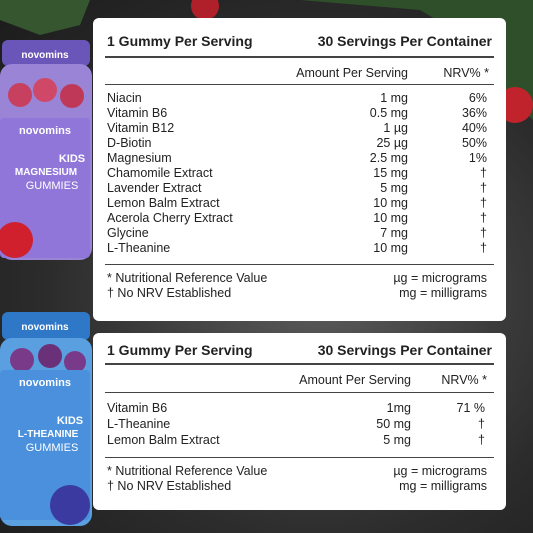 Image resolution: width=533 pixels, height=533 pixels. Describe the element at coordinates (394, 98) in the screenshot. I see `amount: 1 mg` at that location.